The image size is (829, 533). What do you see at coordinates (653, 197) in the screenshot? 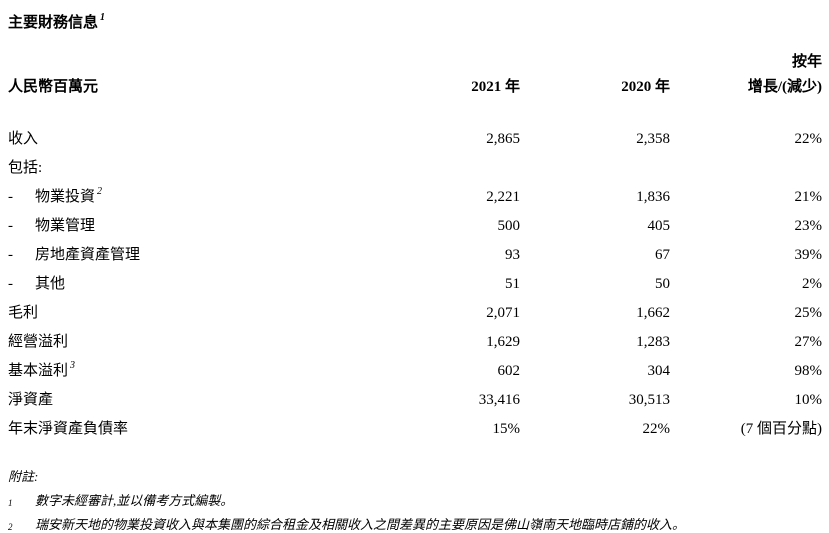
I see `value-2020: 1,836` at bounding box center [653, 197].